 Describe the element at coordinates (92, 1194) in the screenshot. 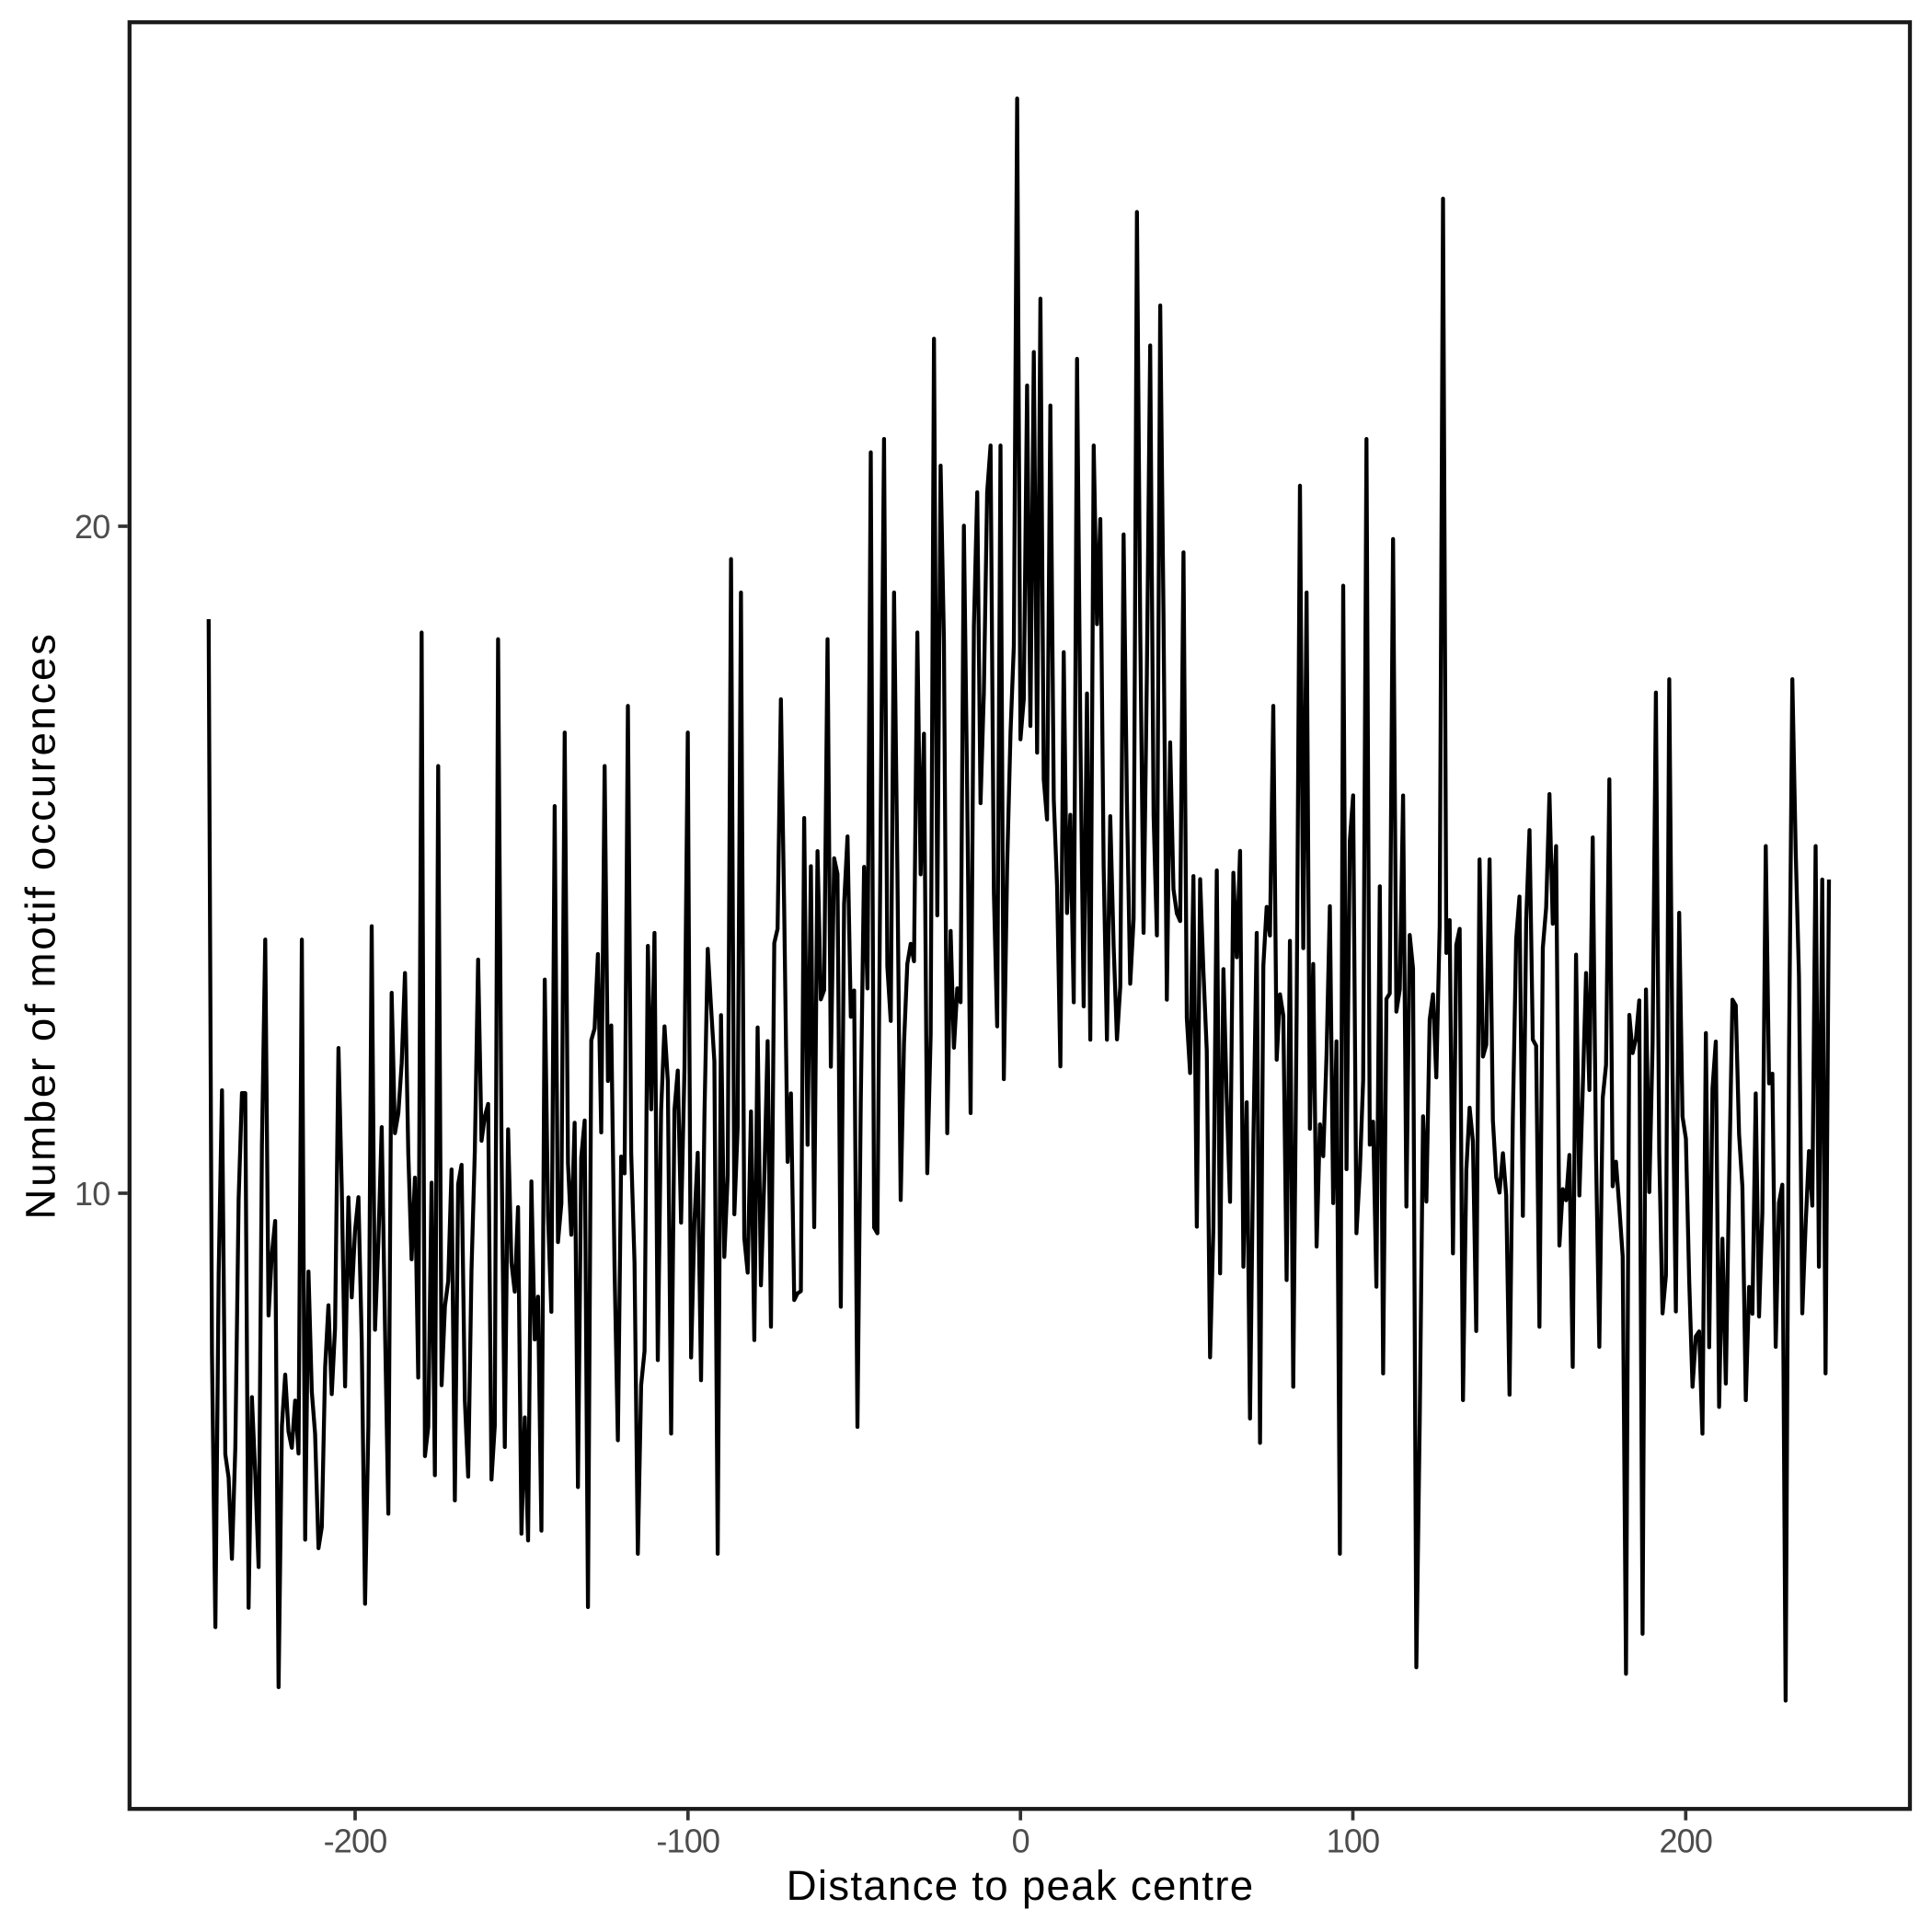

I see `svg-text: 10` at that location.